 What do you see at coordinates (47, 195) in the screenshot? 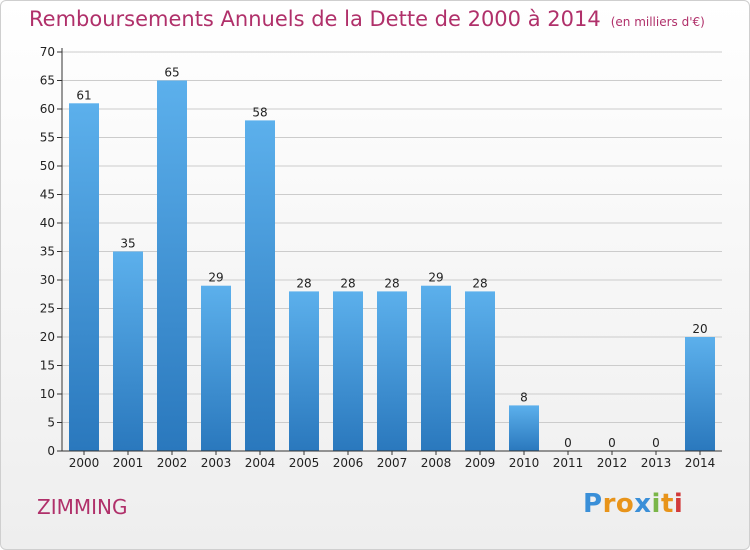
I see `y-tick-label: 45` at bounding box center [47, 195].